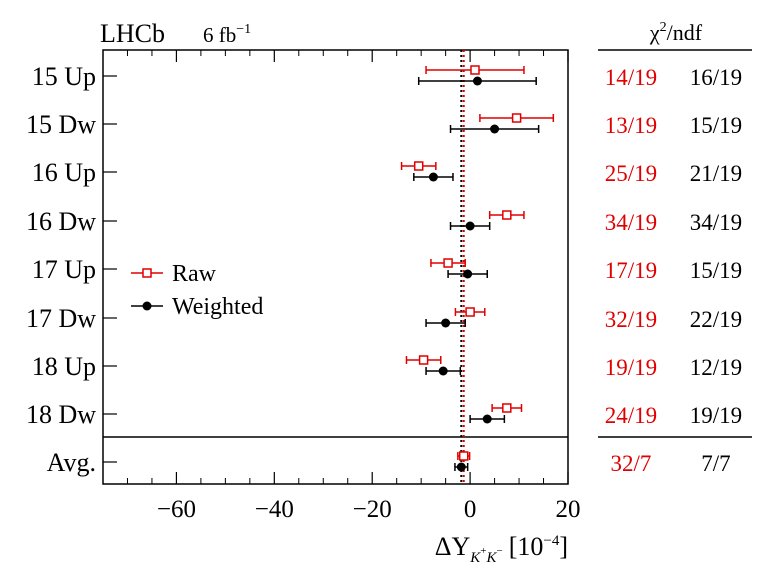 The image size is (776, 572). Describe the element at coordinates (631, 415) in the screenshot. I see `raw-chi2-value: 24/19` at that location.